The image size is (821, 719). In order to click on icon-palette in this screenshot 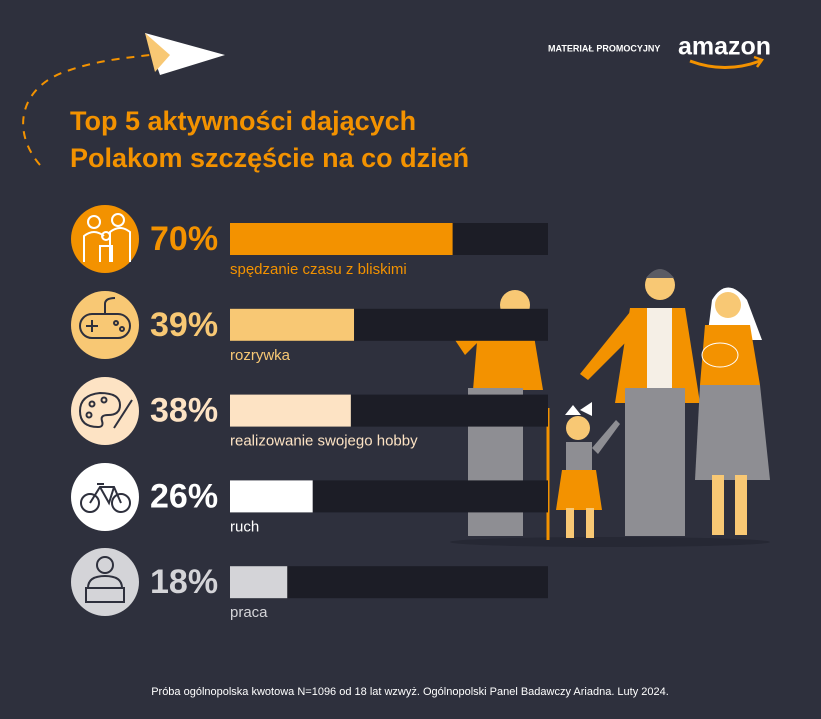, I will do `click(105, 411)`.